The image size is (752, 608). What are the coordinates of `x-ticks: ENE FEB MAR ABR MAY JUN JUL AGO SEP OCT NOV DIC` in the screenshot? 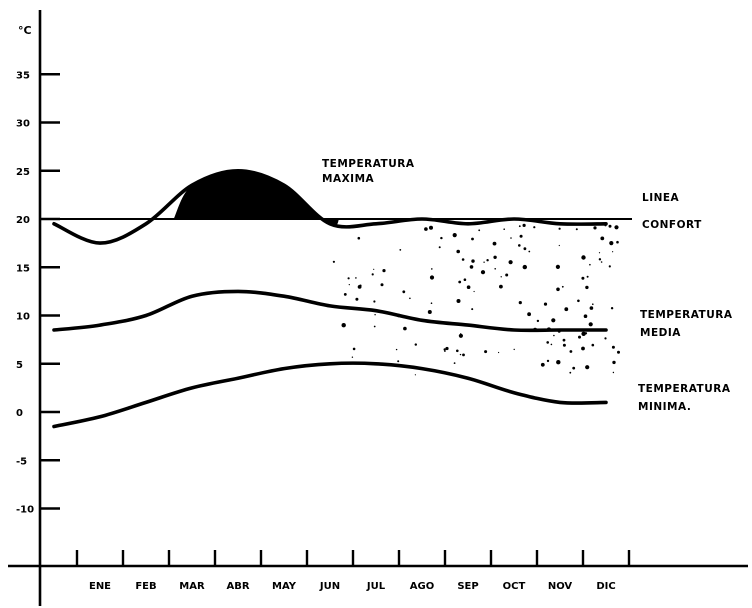 It's located at (353, 571).